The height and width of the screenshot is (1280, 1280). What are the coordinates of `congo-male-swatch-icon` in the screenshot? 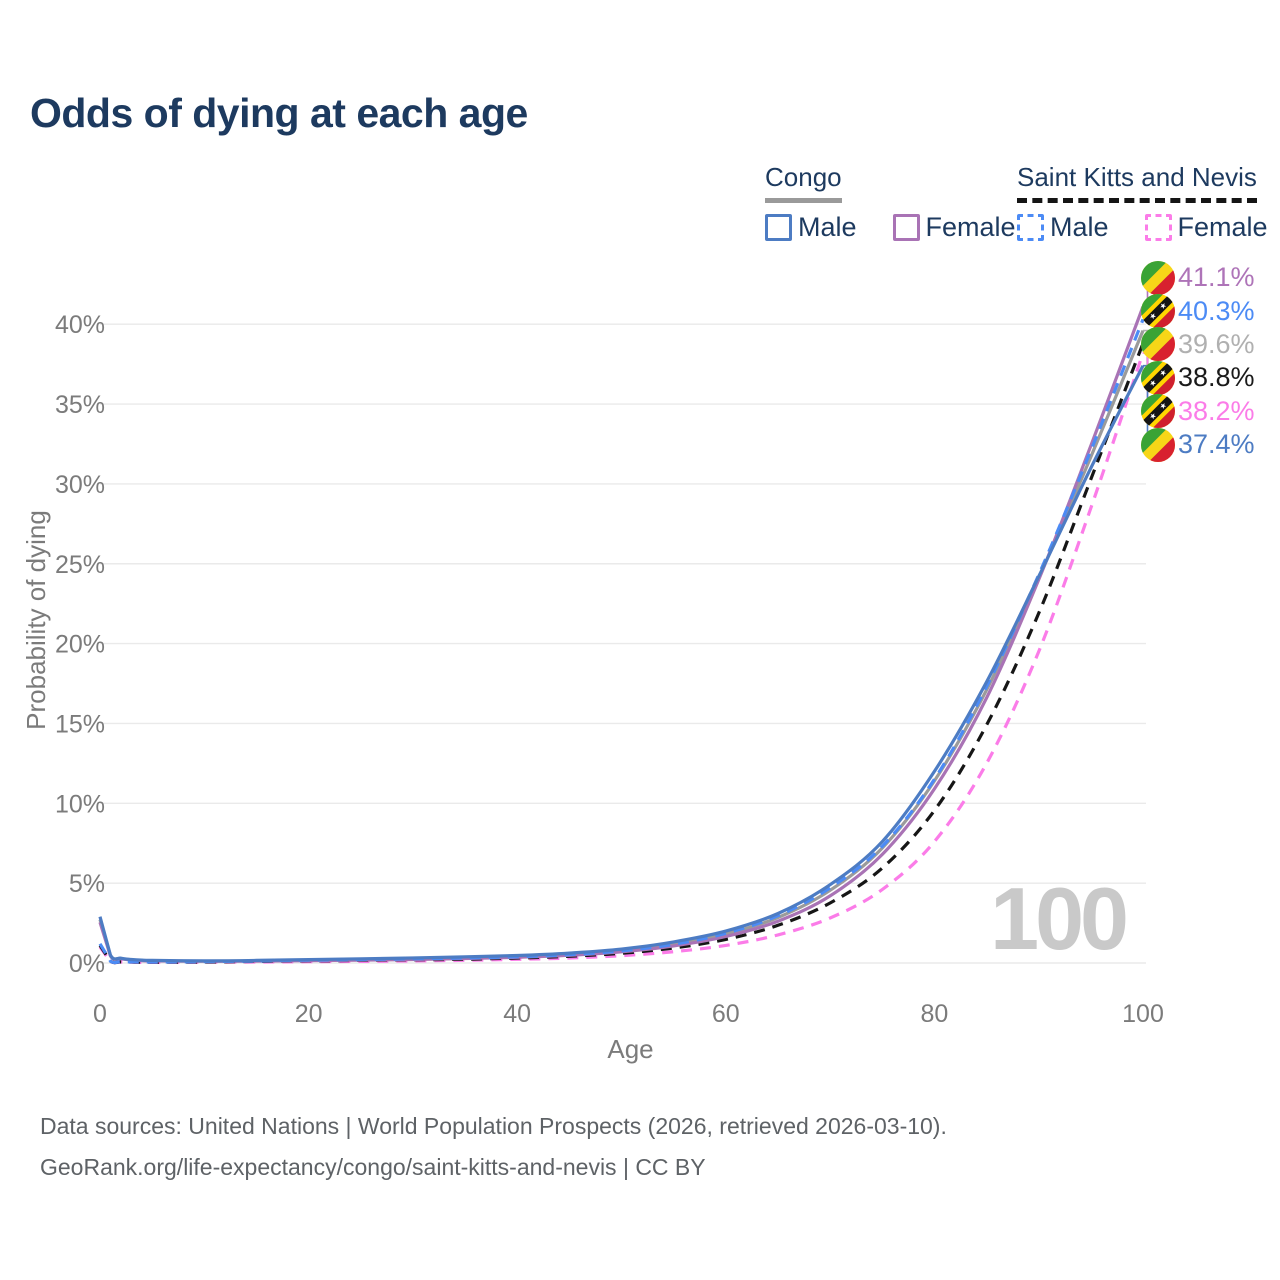 It's located at (778, 227).